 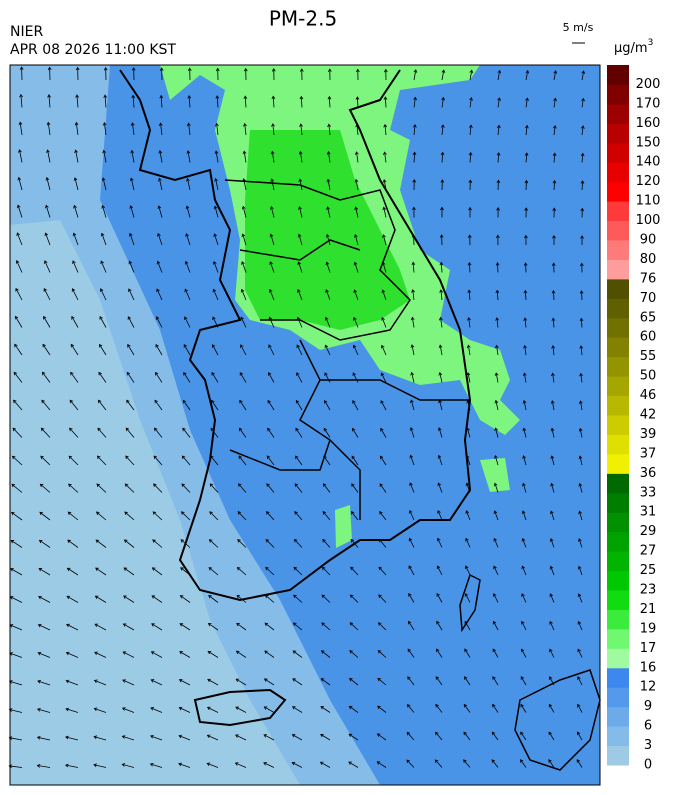 I want to click on colorbar-label: 110, so click(x=648, y=201).